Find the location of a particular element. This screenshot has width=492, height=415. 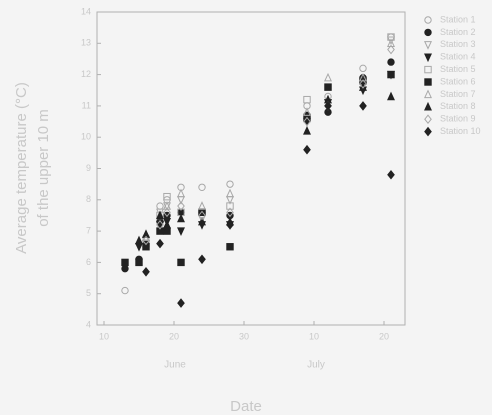

month-label: June is located at coordinates (175, 365).